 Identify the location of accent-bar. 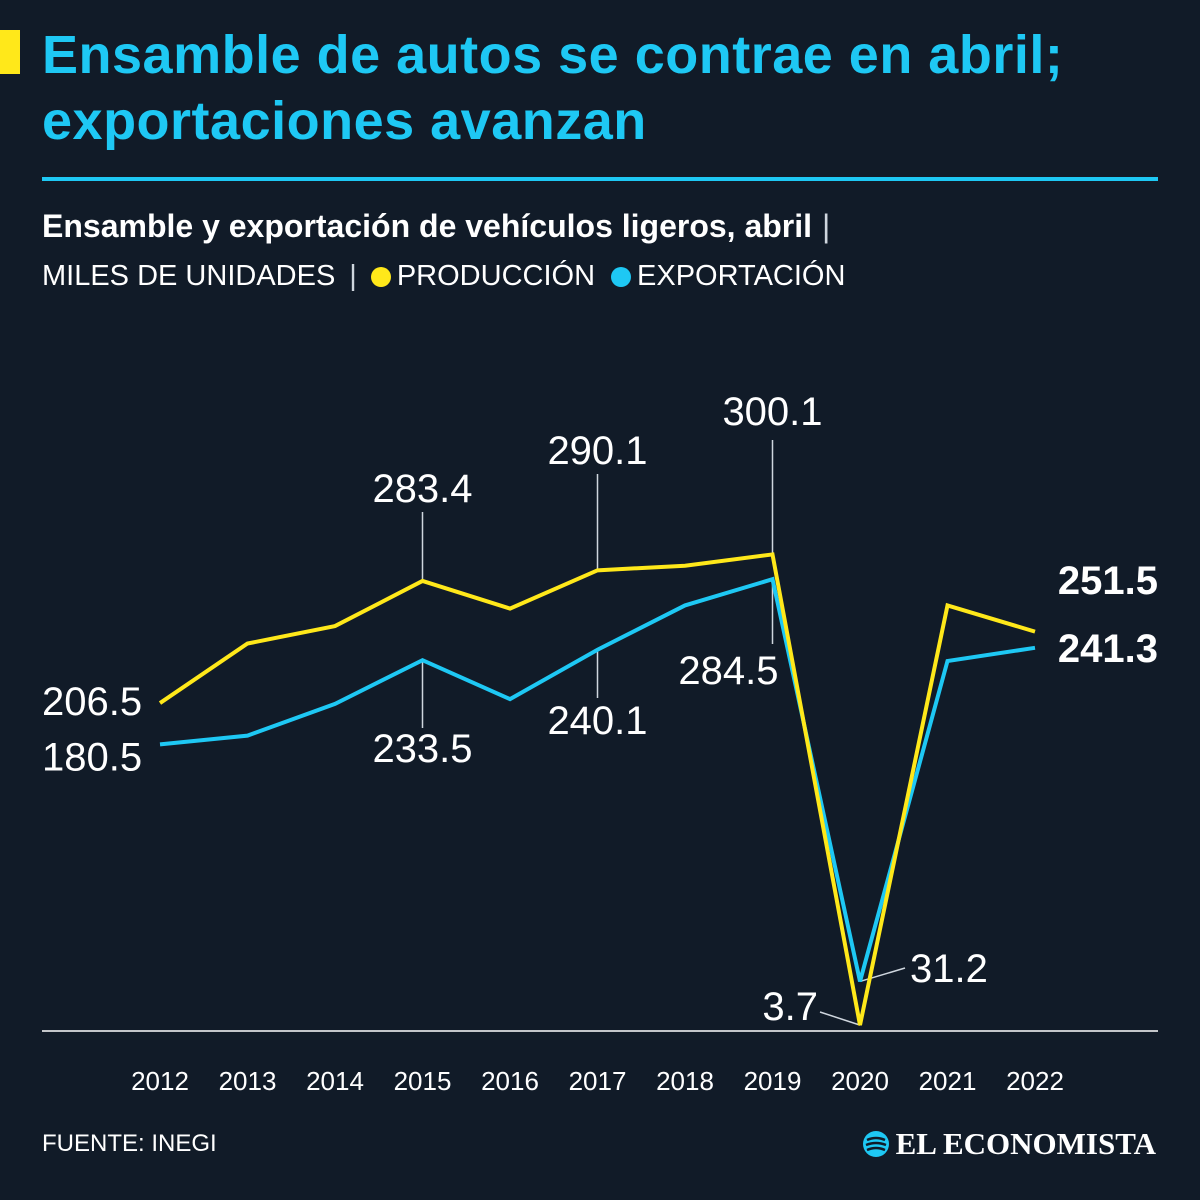
(10, 52).